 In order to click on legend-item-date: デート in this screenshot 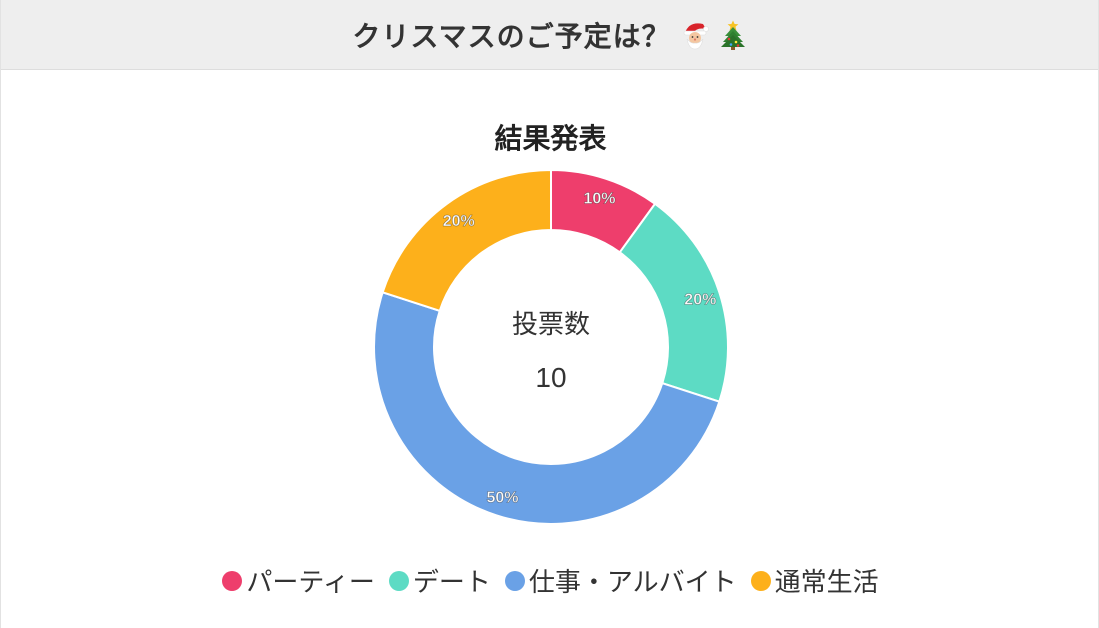, I will do `click(439, 580)`.